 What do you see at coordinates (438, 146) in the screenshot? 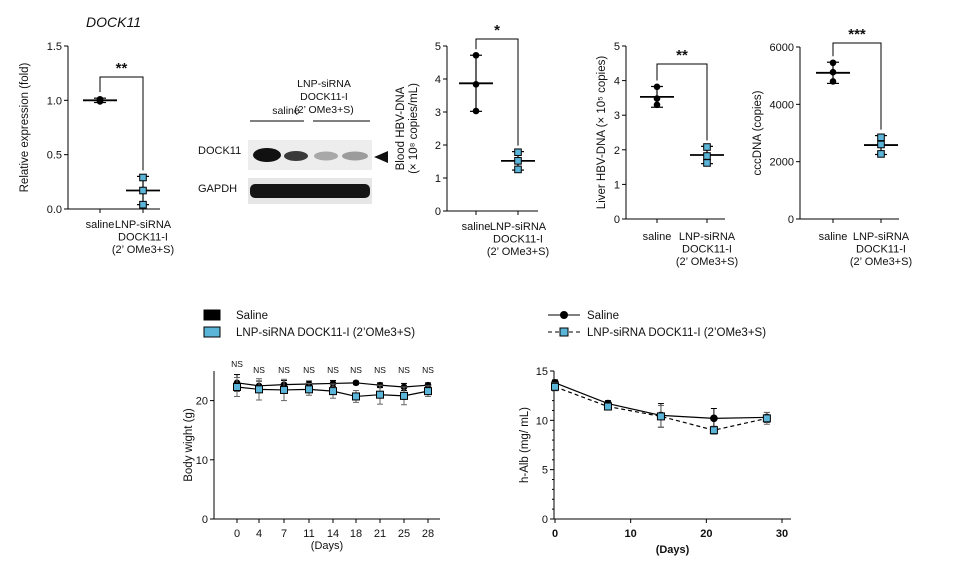
I see `y-tick-label: 2` at bounding box center [438, 146].